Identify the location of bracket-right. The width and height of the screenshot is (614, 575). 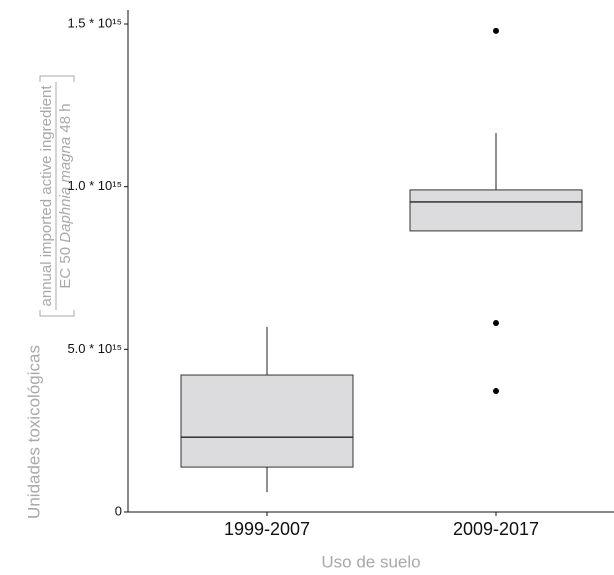
(57, 78).